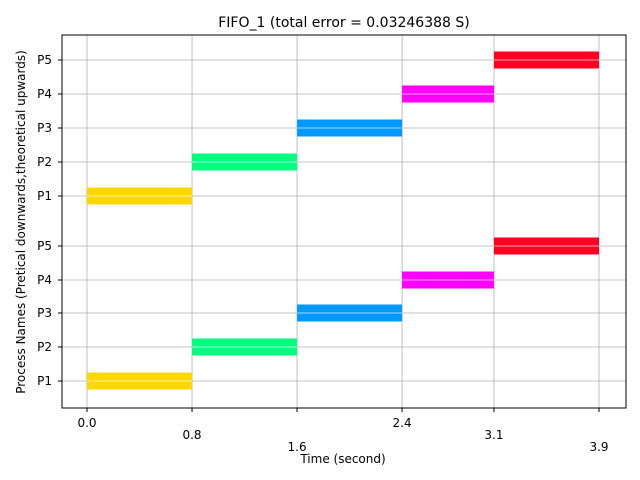 The height and width of the screenshot is (480, 640). I want to click on x-tick-label: 3.1, so click(493, 435).